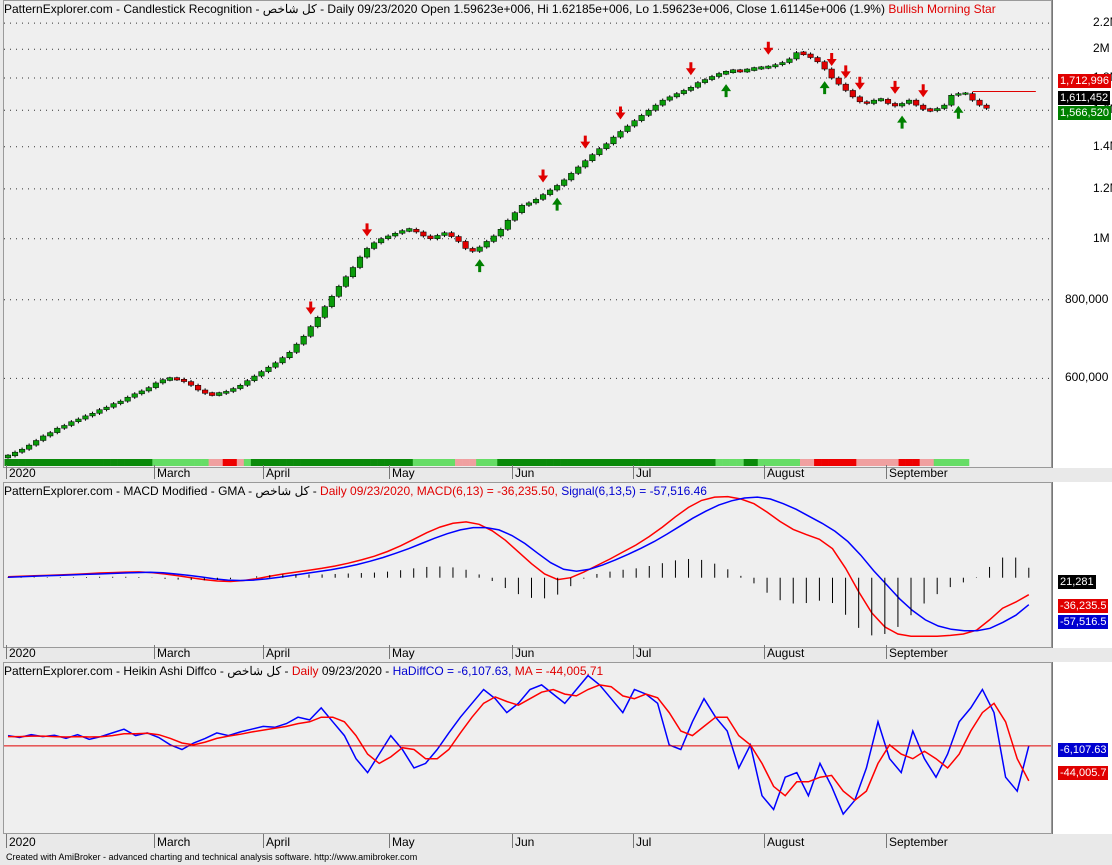 Image resolution: width=1112 pixels, height=865 pixels. What do you see at coordinates (22, 653) in the screenshot?
I see `month-label: 2020` at bounding box center [22, 653].